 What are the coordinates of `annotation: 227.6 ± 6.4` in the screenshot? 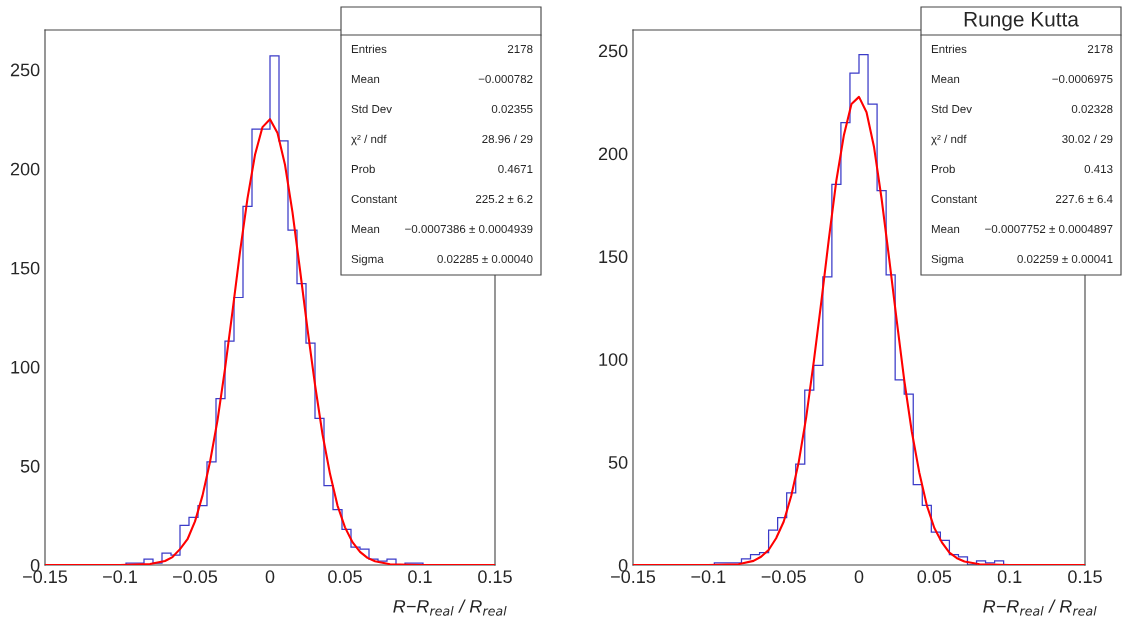 It's located at (1084, 199).